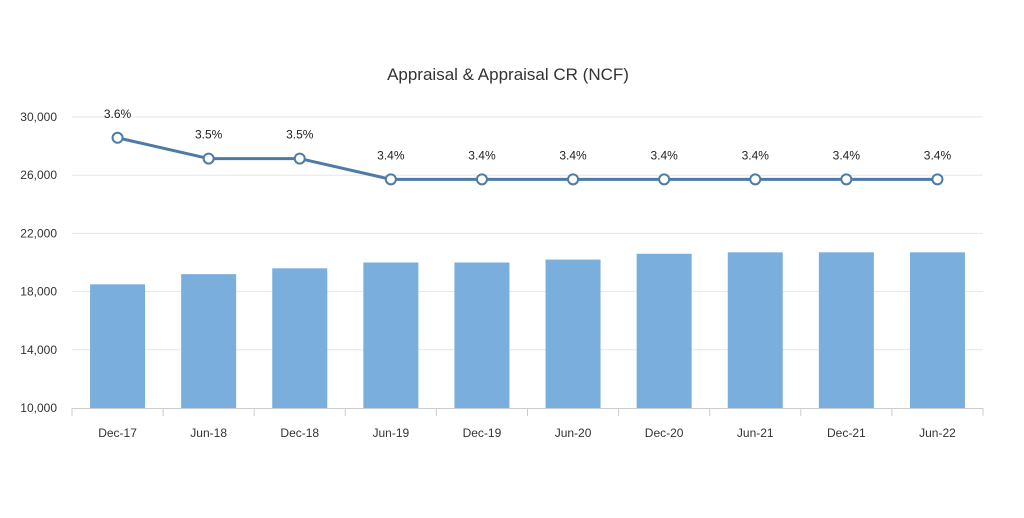 The image size is (1024, 518). Describe the element at coordinates (390, 433) in the screenshot. I see `x-tick-label: Jun-19` at that location.